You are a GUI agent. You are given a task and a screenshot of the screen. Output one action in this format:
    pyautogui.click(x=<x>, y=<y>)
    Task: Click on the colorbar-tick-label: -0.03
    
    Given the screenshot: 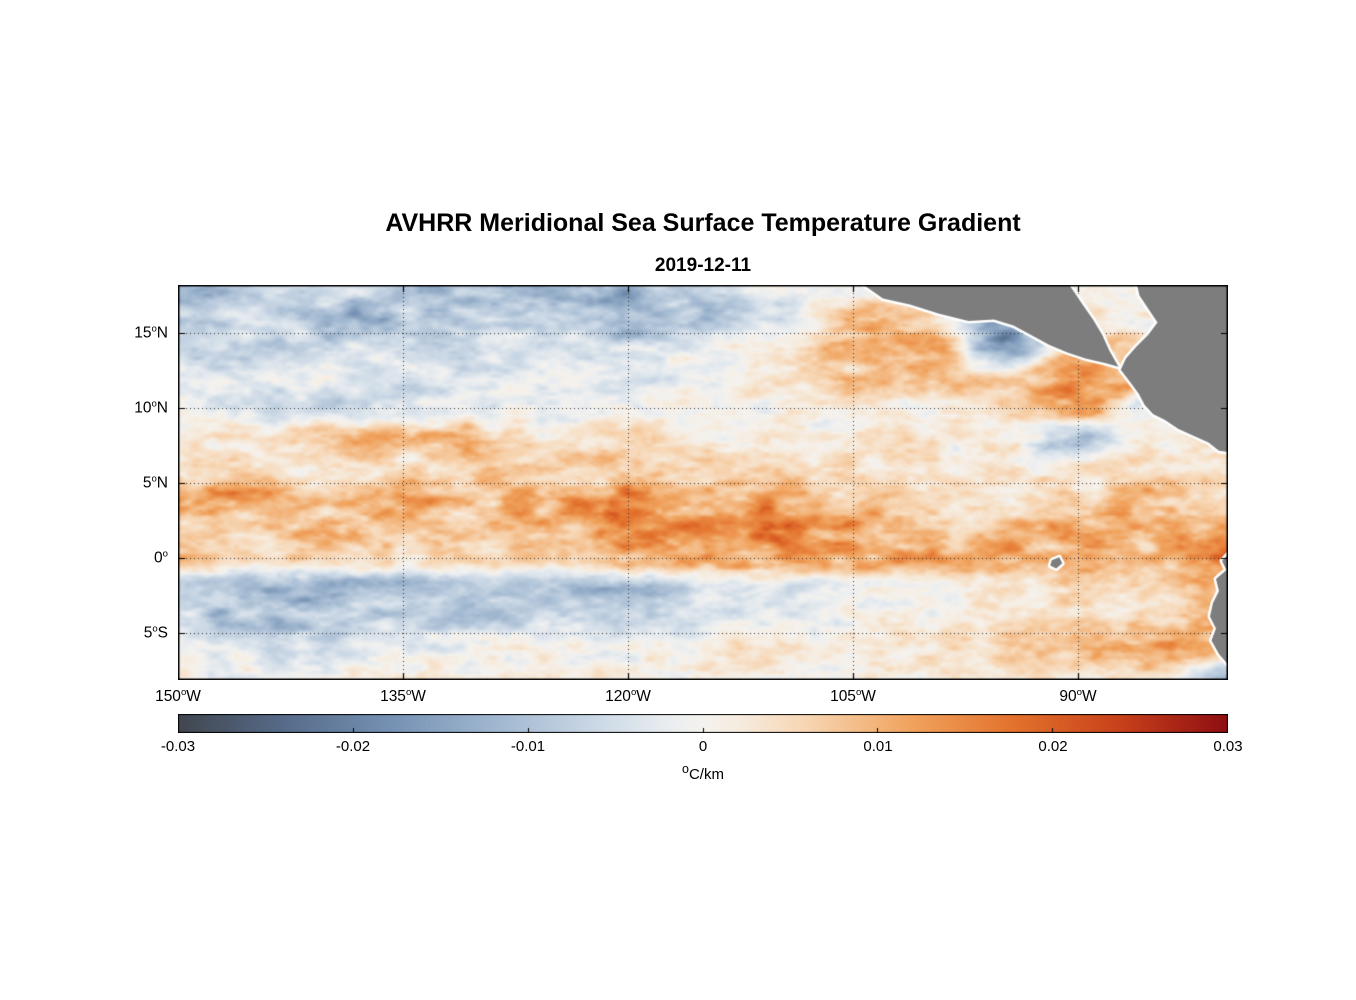 What is the action you would take?
    pyautogui.click(x=178, y=746)
    